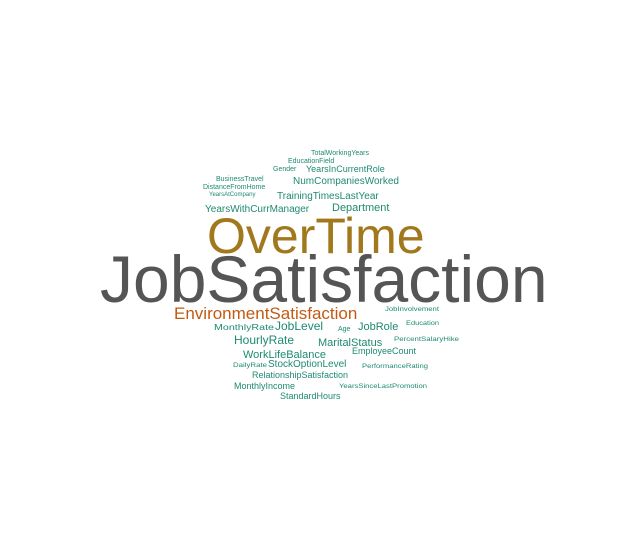 This screenshot has height=558, width=640. Describe the element at coordinates (264, 340) in the screenshot. I see `word-hourly-rate: HourlyRate` at that location.